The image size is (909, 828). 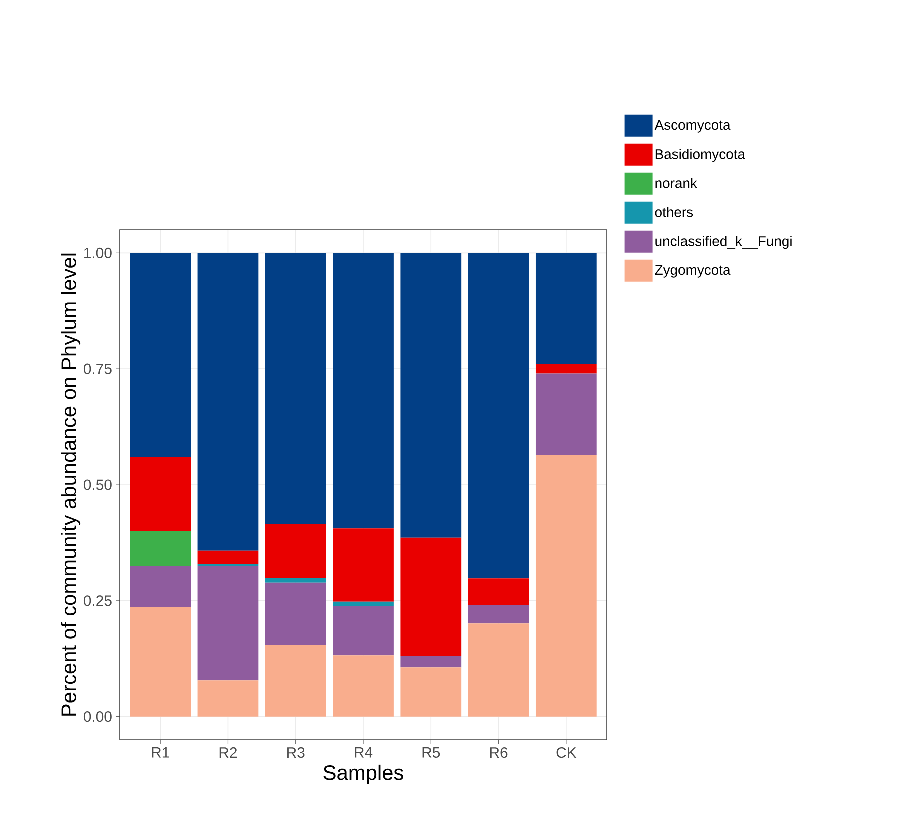 What do you see at coordinates (677, 183) in the screenshot?
I see `legend-label: norank` at bounding box center [677, 183].